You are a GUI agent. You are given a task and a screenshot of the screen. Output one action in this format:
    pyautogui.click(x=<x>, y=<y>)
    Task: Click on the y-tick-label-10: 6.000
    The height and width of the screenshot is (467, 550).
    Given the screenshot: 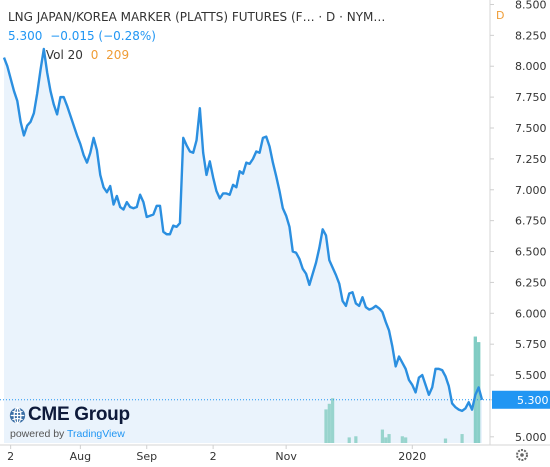 What is the action you would take?
    pyautogui.click(x=531, y=313)
    